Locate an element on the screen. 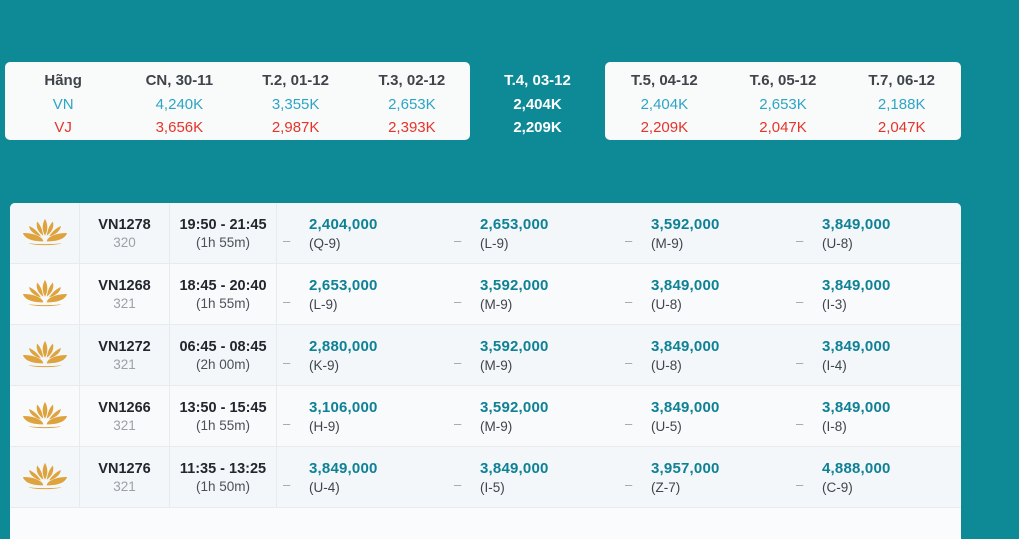  flight-info-cell: VN1268 321 is located at coordinates (125, 294).